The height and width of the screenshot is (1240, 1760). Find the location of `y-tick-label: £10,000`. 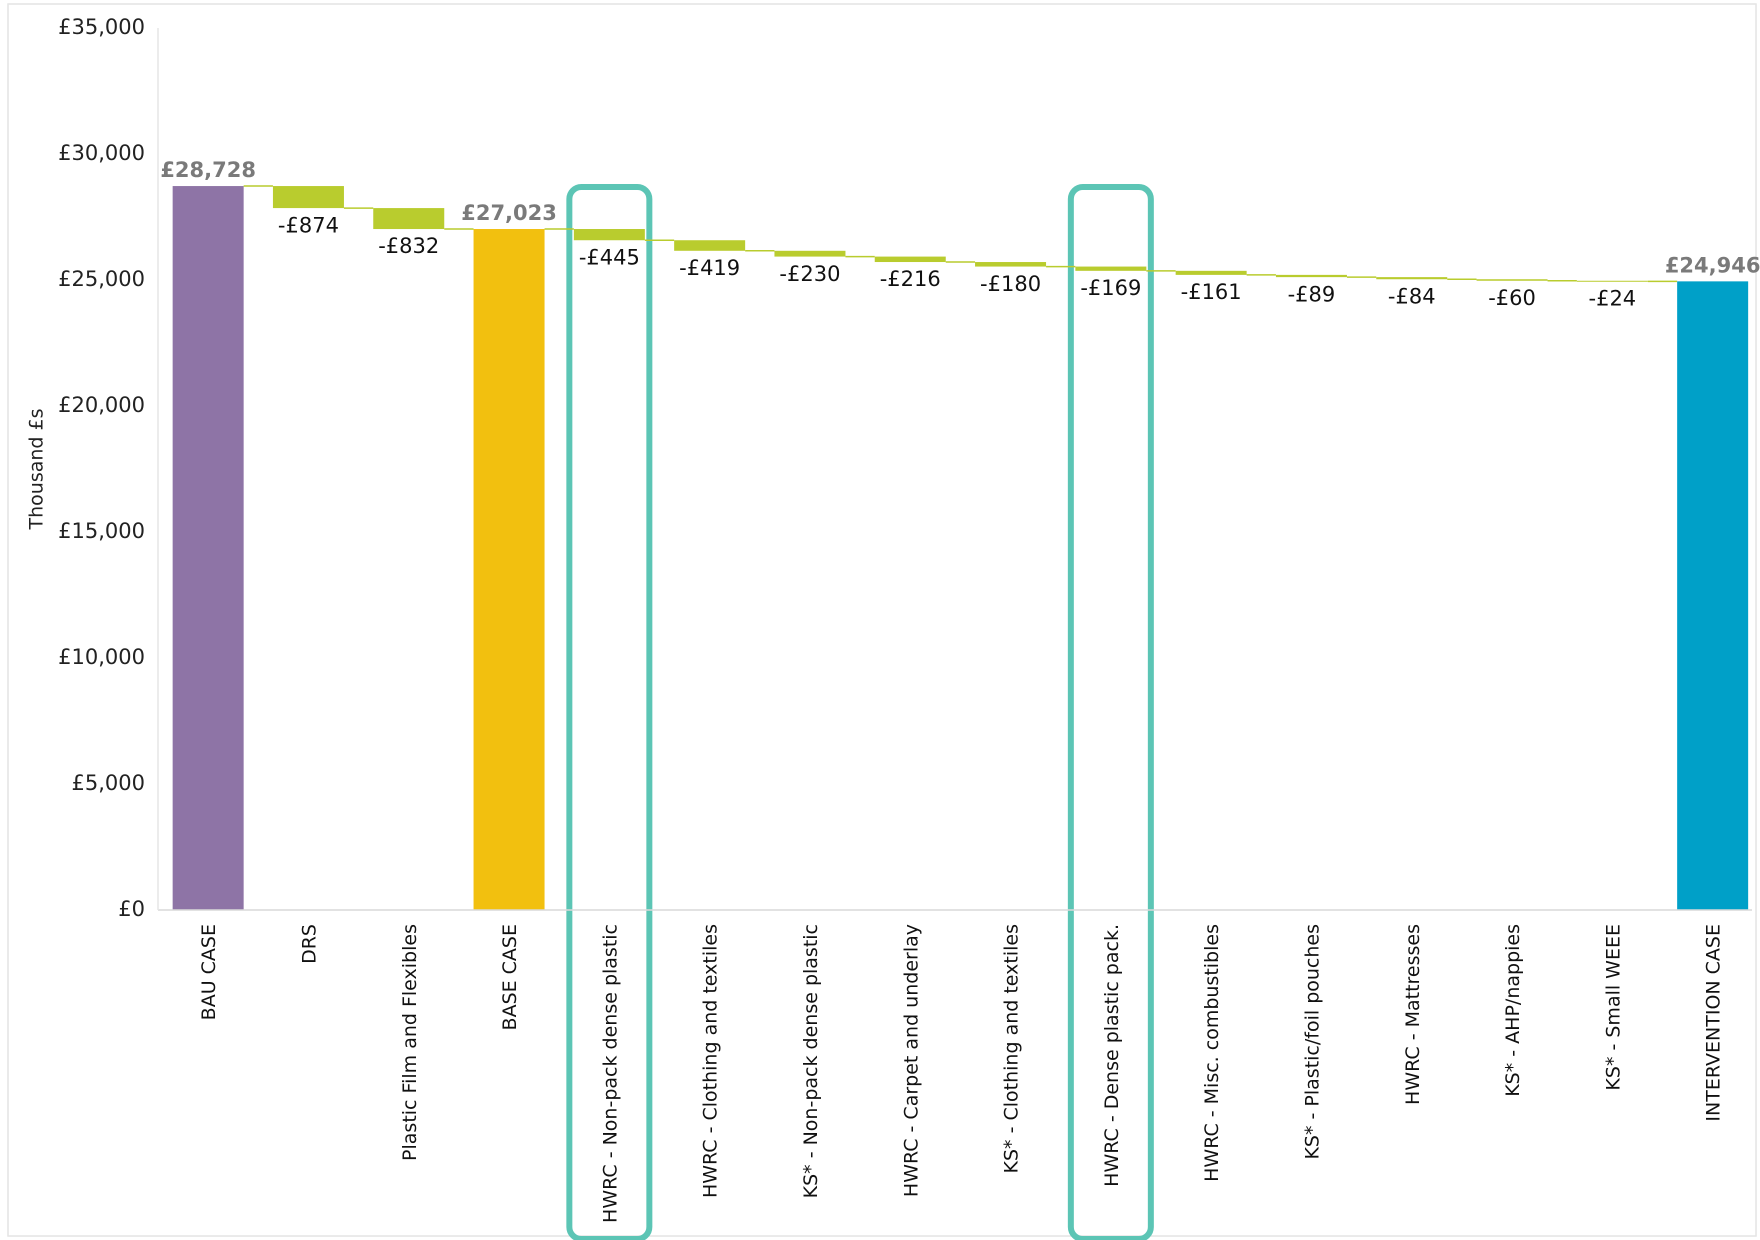

y-tick-label: £10,000 is located at coordinates (101, 657).